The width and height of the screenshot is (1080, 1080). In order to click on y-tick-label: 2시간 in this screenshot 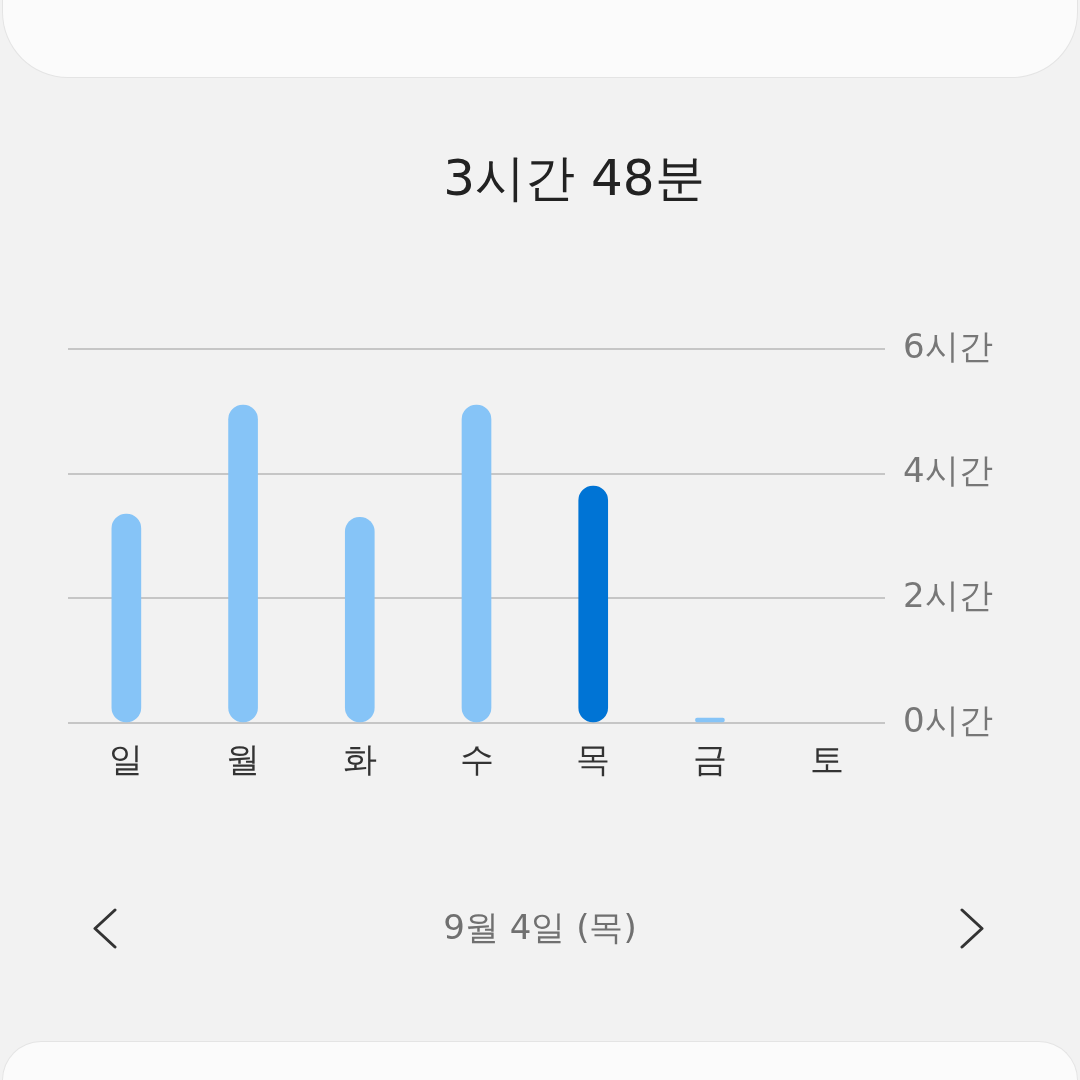, I will do `click(948, 595)`.